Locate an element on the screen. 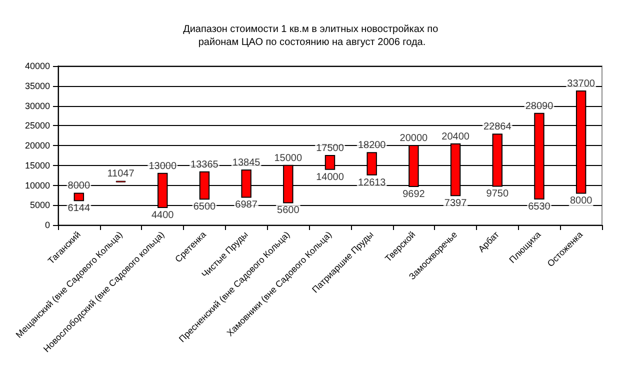 This screenshot has height=388, width=624. y-tick-label: 30000 is located at coordinates (37, 105).